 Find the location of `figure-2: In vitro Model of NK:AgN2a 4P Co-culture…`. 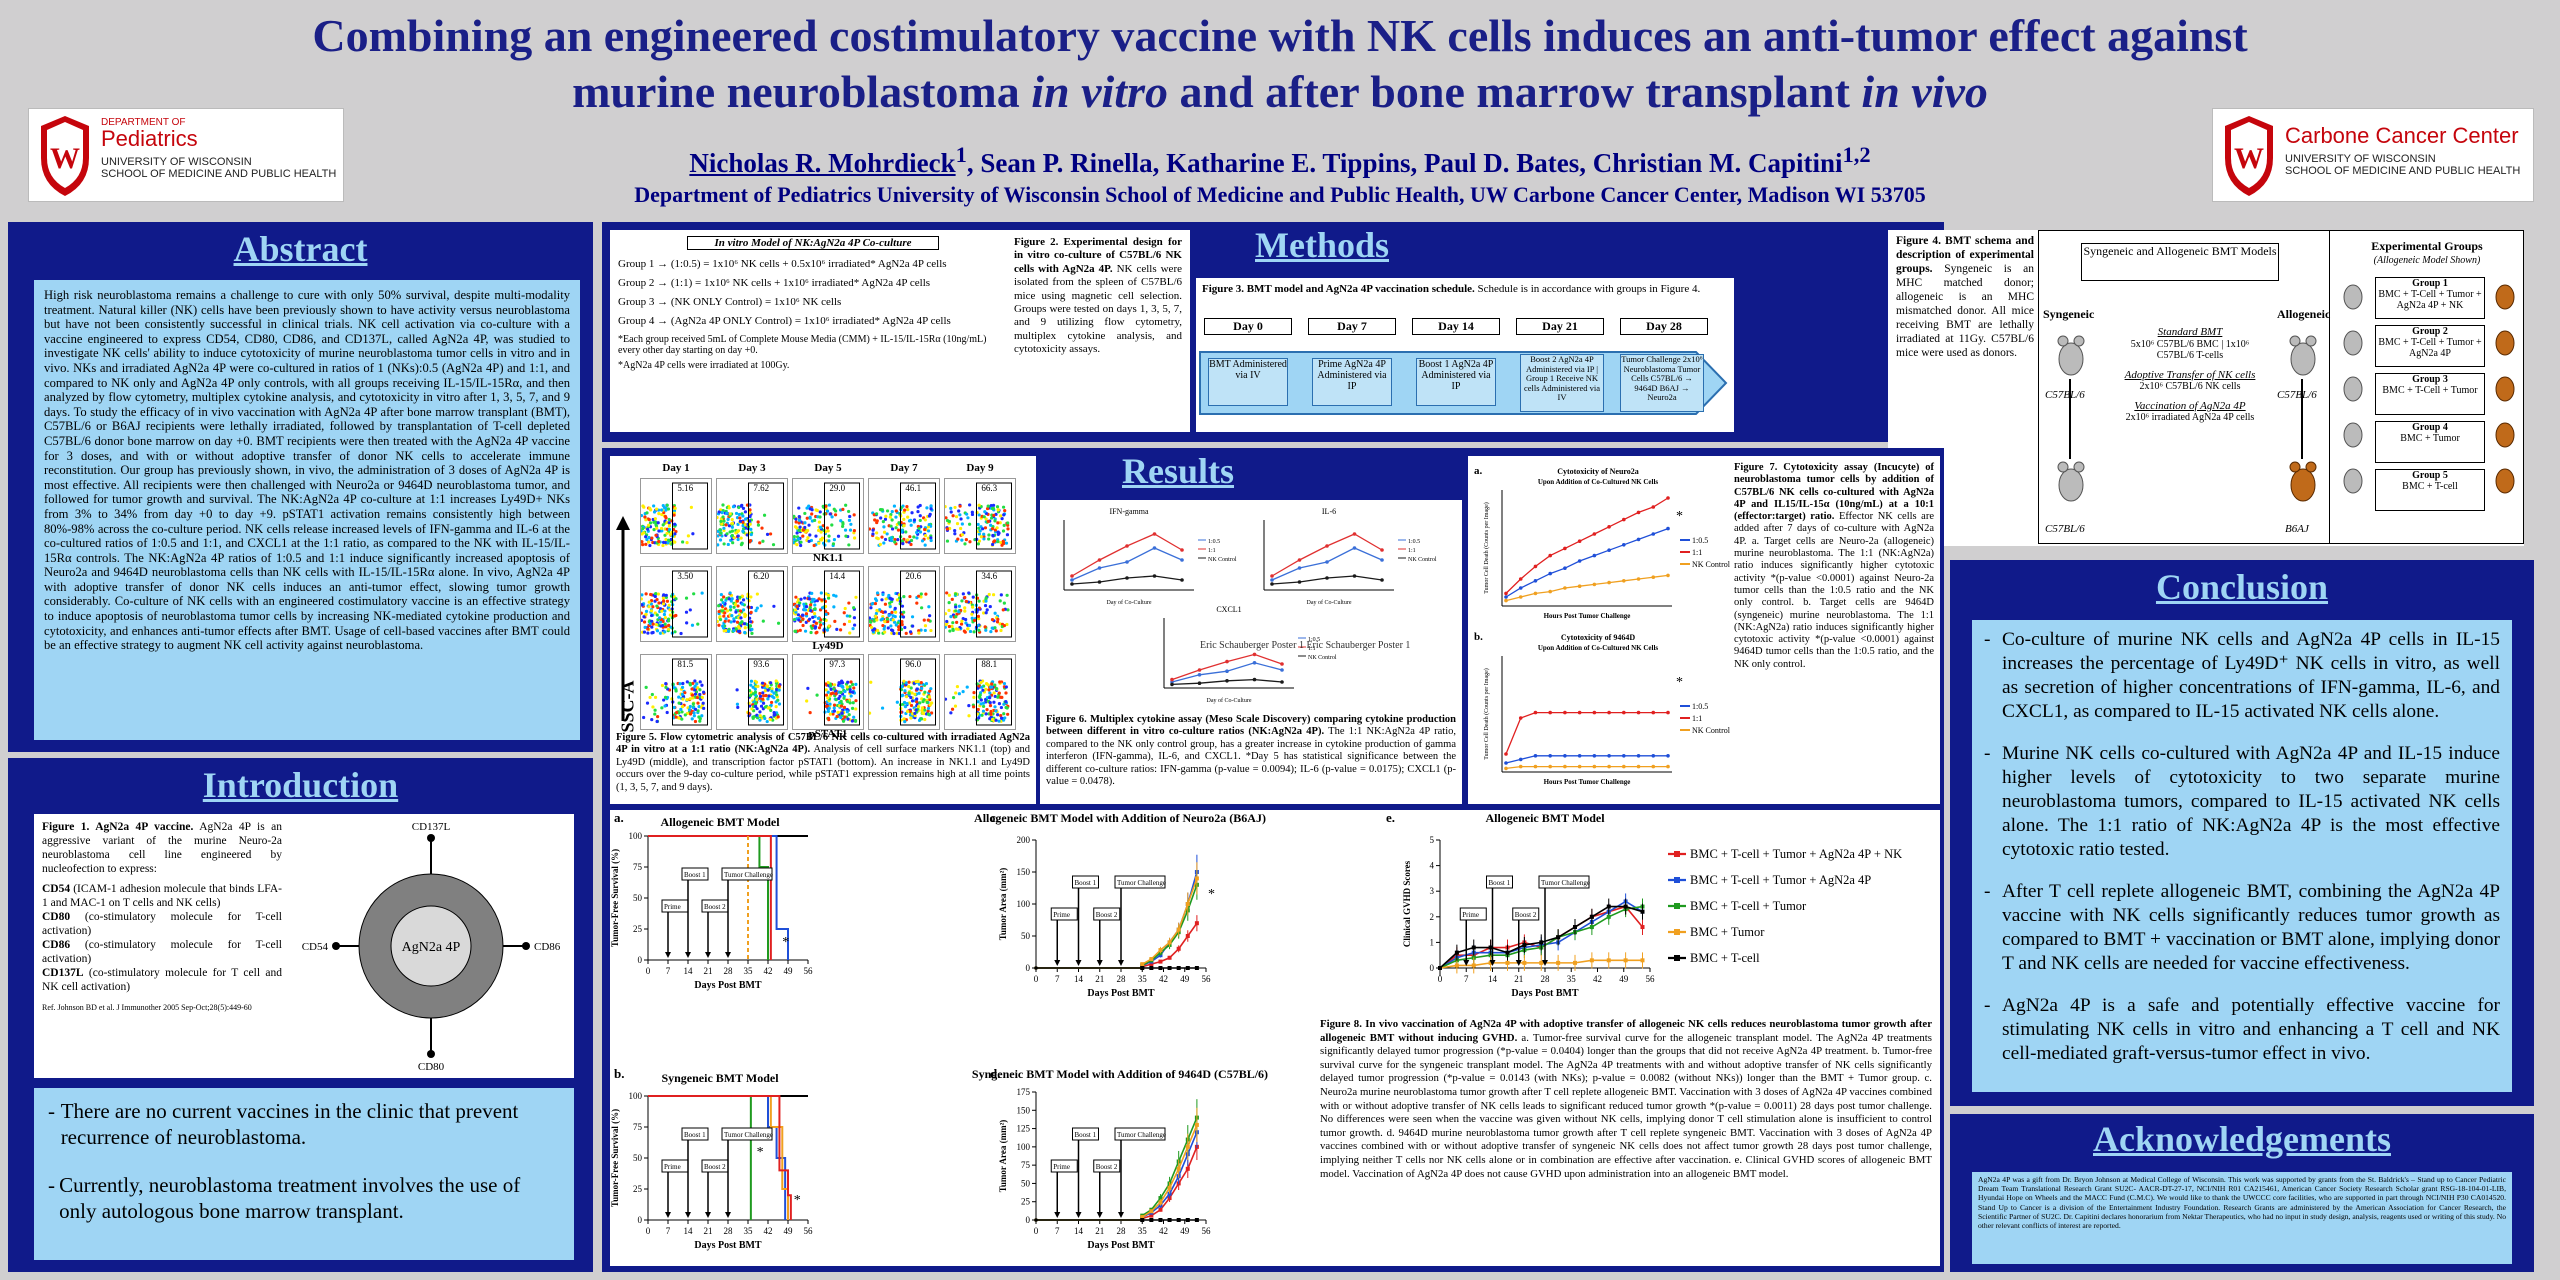

figure-2: In vitro Model of NK:AgN2a 4P Co-culture… is located at coordinates (900, 331).